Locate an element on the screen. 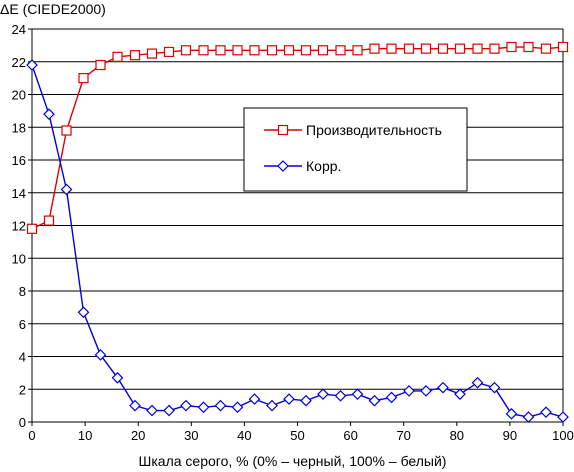  x-tick-label: 0 is located at coordinates (31, 435).